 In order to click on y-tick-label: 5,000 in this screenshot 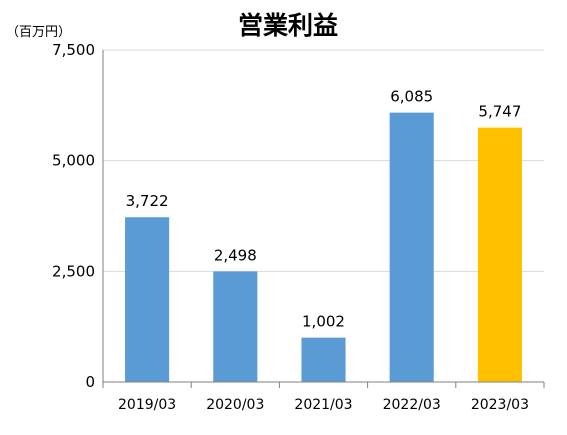, I will do `click(73, 161)`.